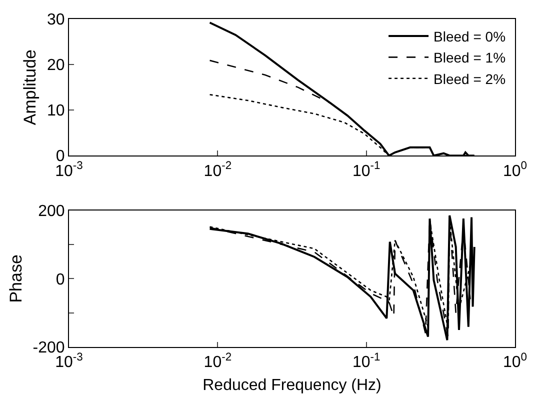 This screenshot has width=539, height=405. What do you see at coordinates (292, 385) in the screenshot?
I see `x-axis-title: Reduced Frequency (Hz)` at bounding box center [292, 385].